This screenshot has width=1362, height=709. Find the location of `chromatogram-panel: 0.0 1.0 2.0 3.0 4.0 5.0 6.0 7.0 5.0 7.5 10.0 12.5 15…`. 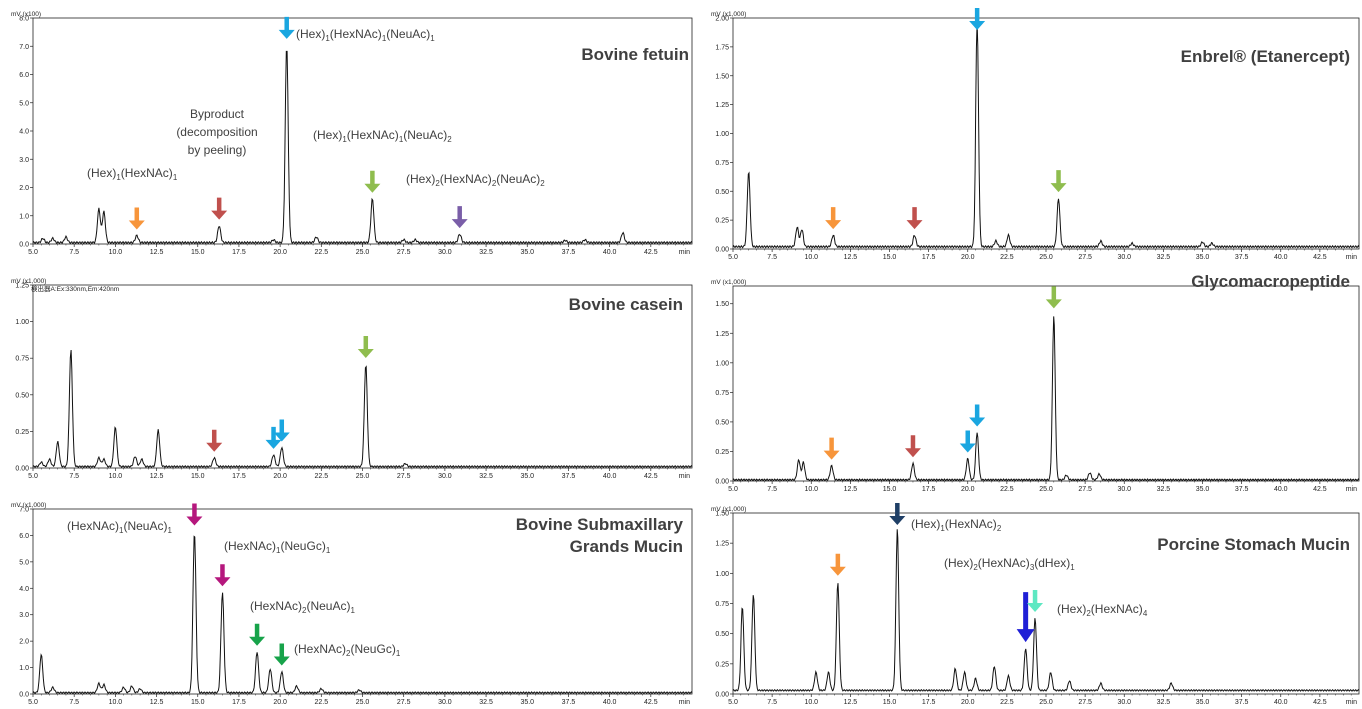

chromatogram-panel: 0.0 1.0 2.0 3.0 4.0 5.0 6.0 7.0 5.0 7.5 10.0 12.5 15… is located at coordinates (352, 604).